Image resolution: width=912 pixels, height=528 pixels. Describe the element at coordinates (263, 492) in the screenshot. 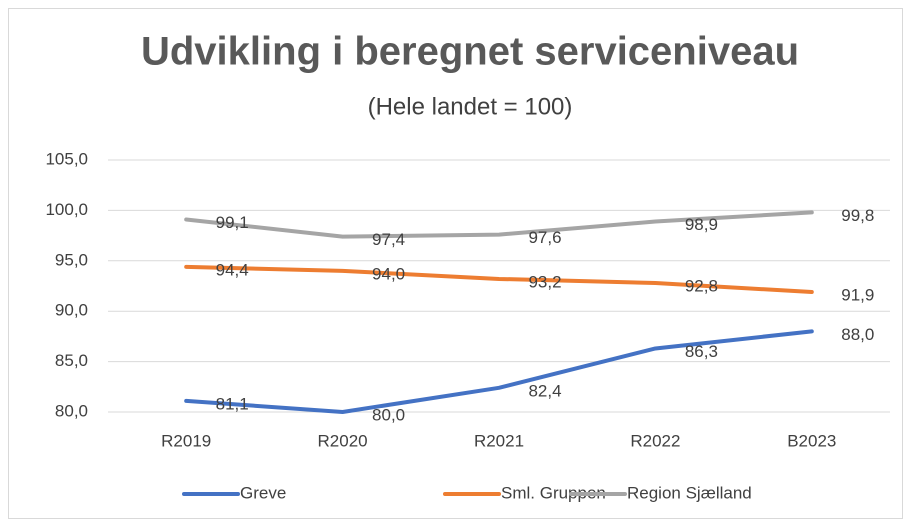

I see `legend-label: Greve` at that location.